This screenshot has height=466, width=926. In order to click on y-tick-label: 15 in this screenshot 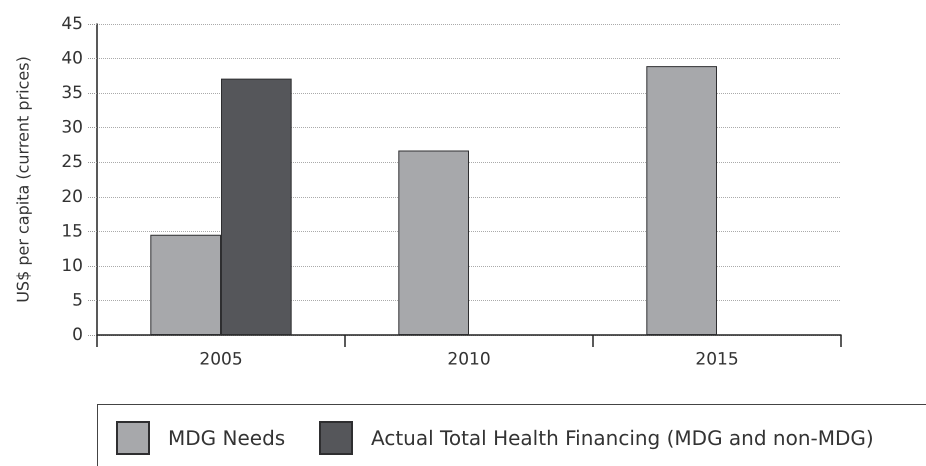, I will do `click(72, 231)`.